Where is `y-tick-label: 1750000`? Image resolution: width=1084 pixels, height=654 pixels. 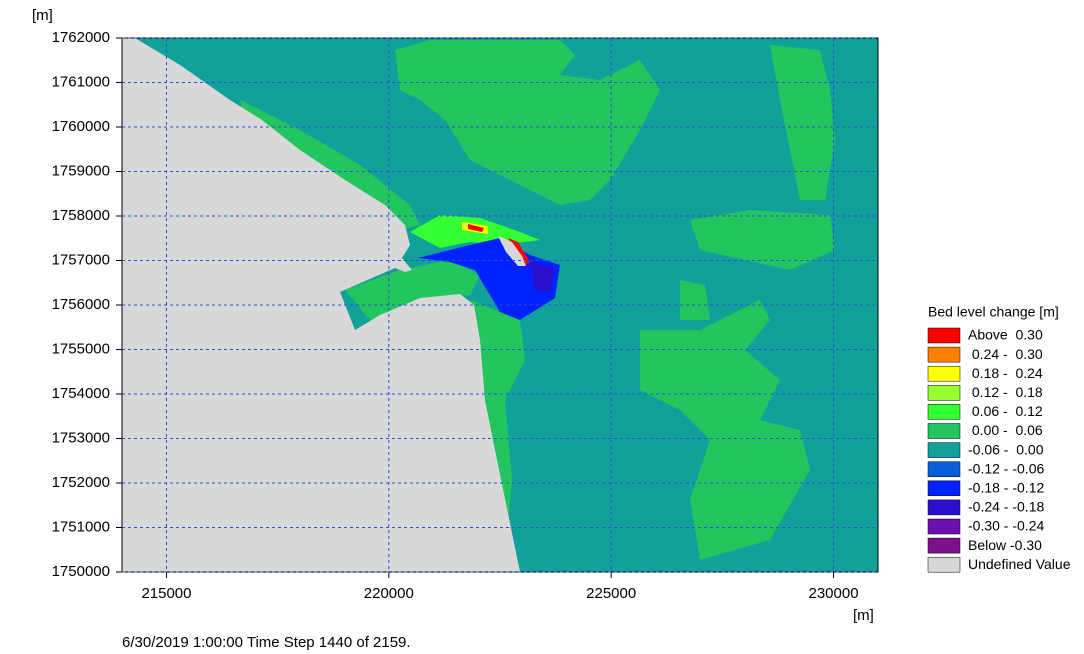
y-tick-label: 1750000 is located at coordinates (81, 571).